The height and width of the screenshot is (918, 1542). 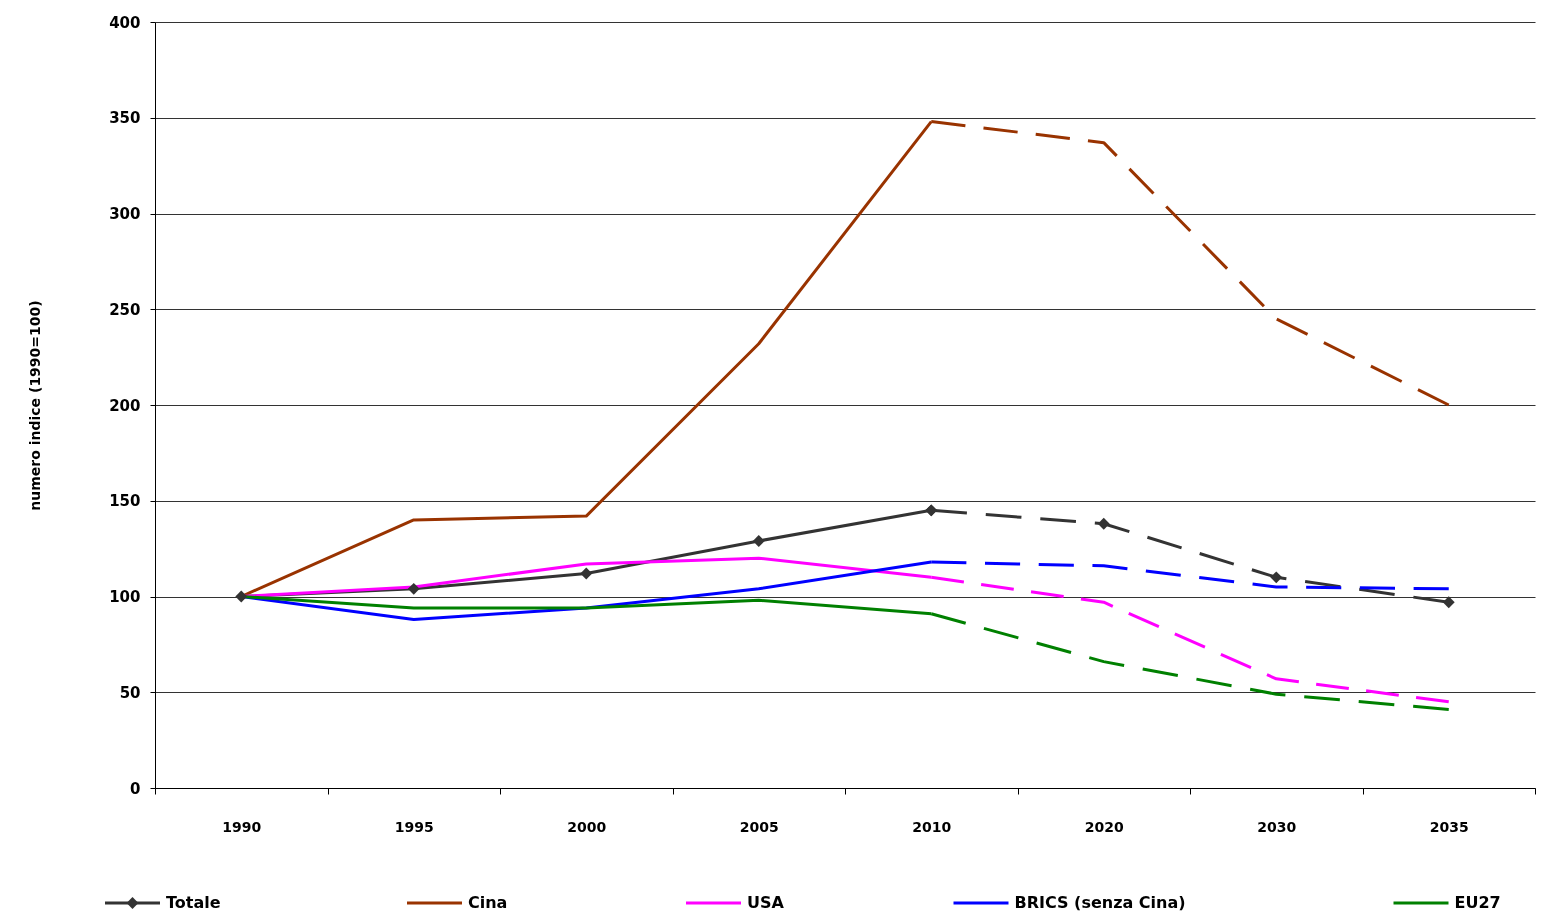 What do you see at coordinates (125, 214) in the screenshot?
I see `y-tick-label: 300` at bounding box center [125, 214].